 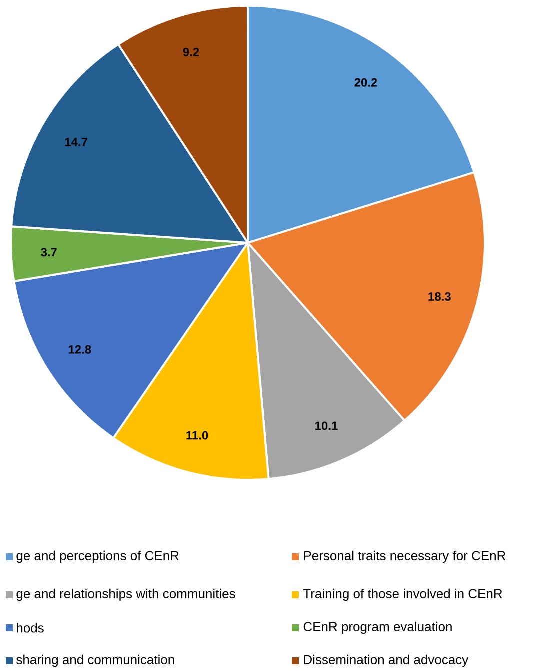 I want to click on data-label: 3.7, so click(x=49, y=252).